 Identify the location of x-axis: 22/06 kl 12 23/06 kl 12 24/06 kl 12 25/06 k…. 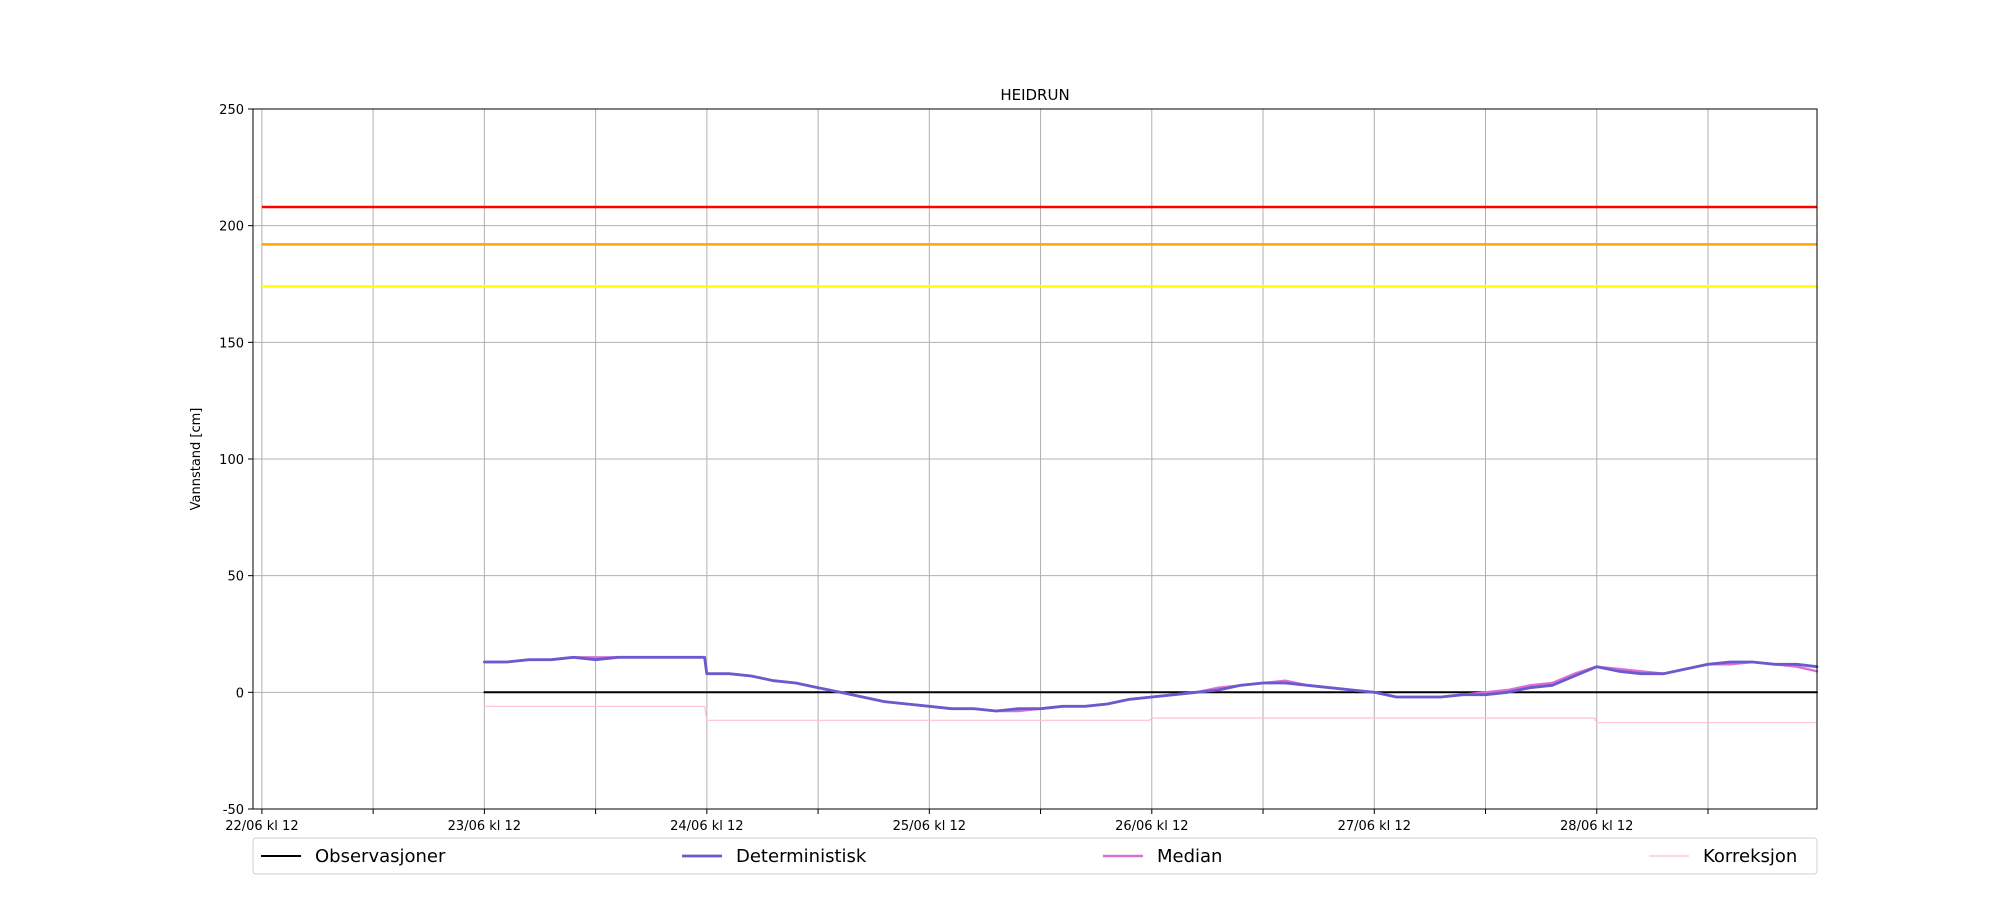
(967, 821).